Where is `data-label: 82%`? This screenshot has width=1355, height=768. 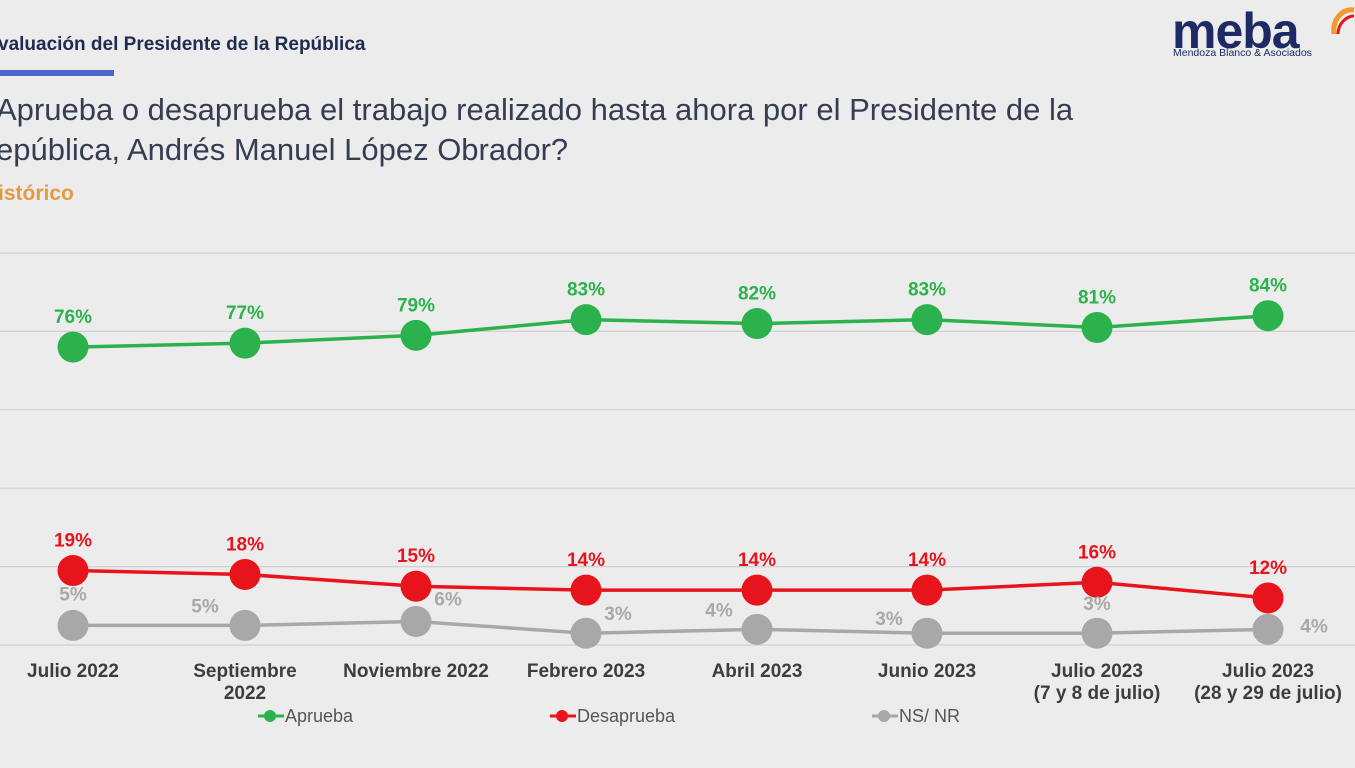
data-label: 82% is located at coordinates (757, 294).